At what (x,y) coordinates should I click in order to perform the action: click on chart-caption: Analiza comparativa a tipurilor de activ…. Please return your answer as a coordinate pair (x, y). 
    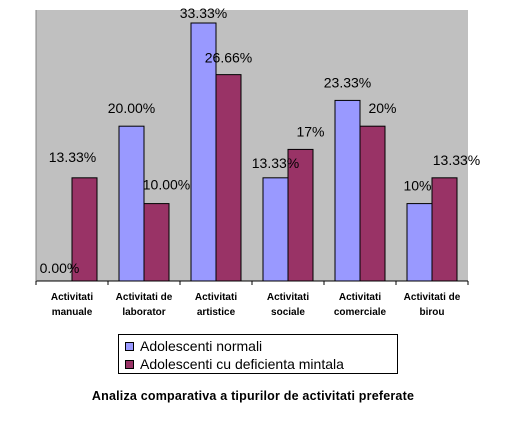
    Looking at the image, I should click on (253, 396).